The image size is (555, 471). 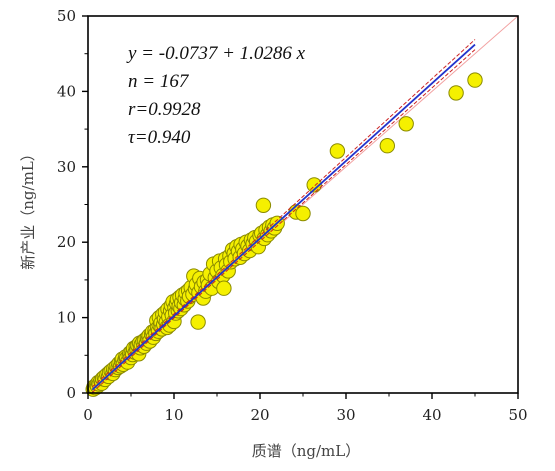 I want to click on x-axis-title: 质谱（ng/mL）, so click(x=306, y=451).